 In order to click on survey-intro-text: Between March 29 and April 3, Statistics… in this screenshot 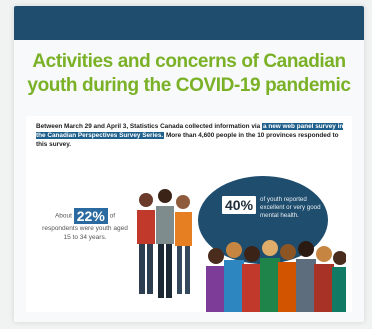, I will do `click(190, 135)`.